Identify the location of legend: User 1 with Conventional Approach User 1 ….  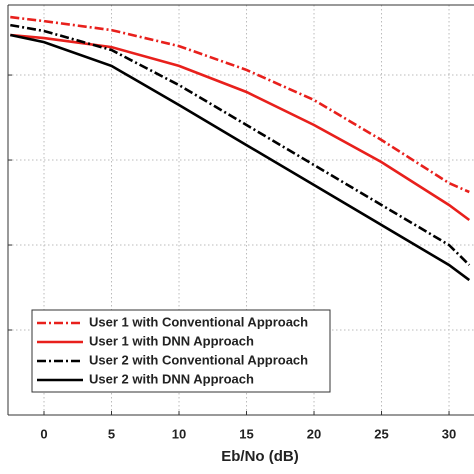
(181, 351).